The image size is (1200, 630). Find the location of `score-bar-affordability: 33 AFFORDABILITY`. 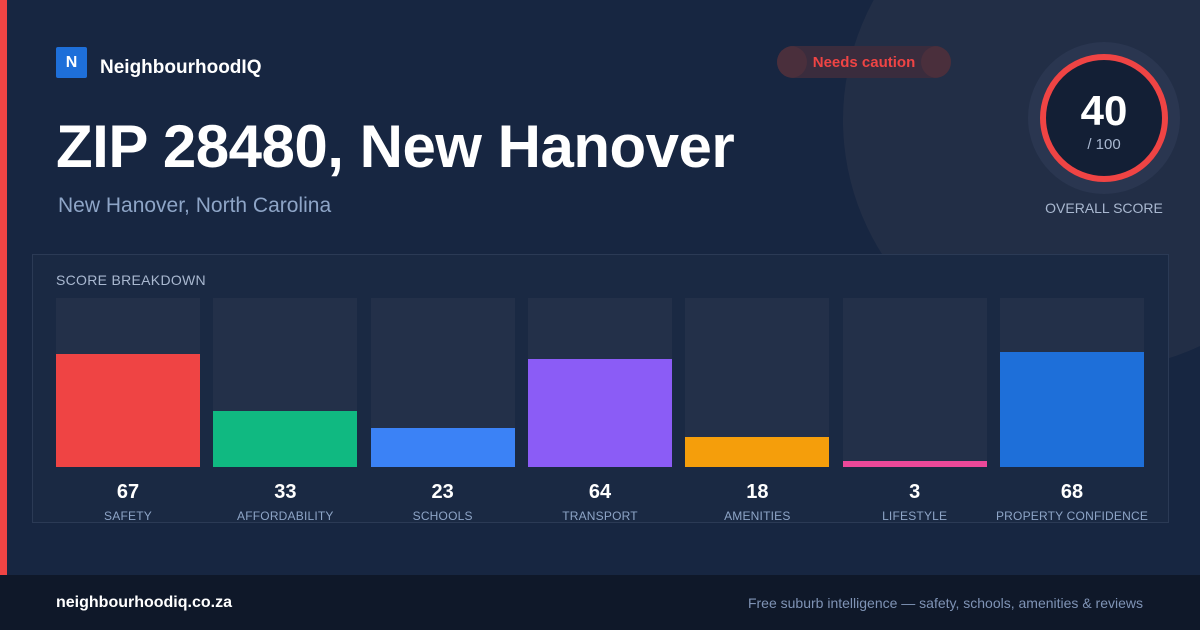

score-bar-affordability: 33 AFFORDABILITY is located at coordinates (285, 410).